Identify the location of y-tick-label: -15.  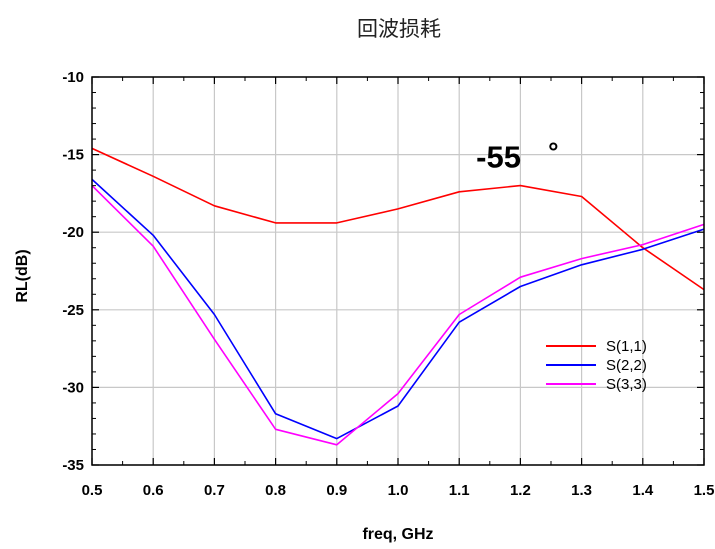
(73, 155).